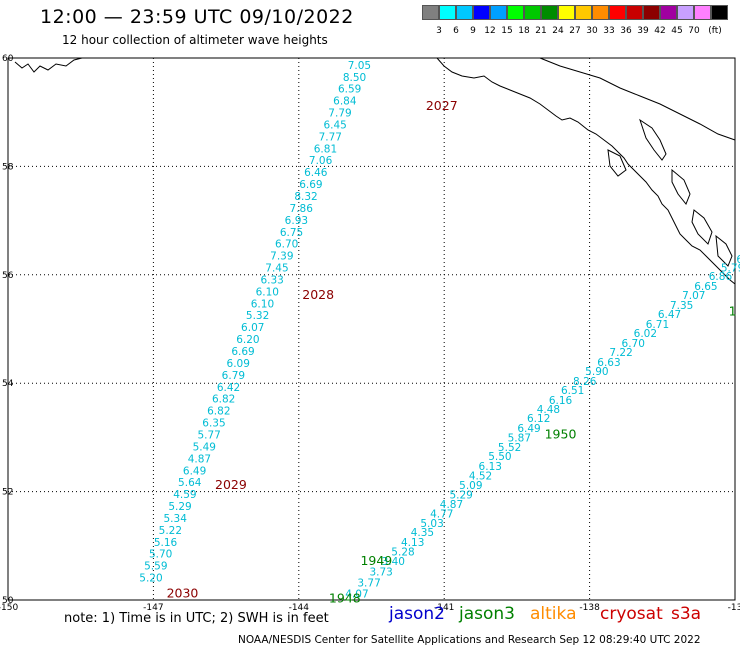 The width and height of the screenshot is (740, 650). I want to click on swh-value: 6.45, so click(334, 125).